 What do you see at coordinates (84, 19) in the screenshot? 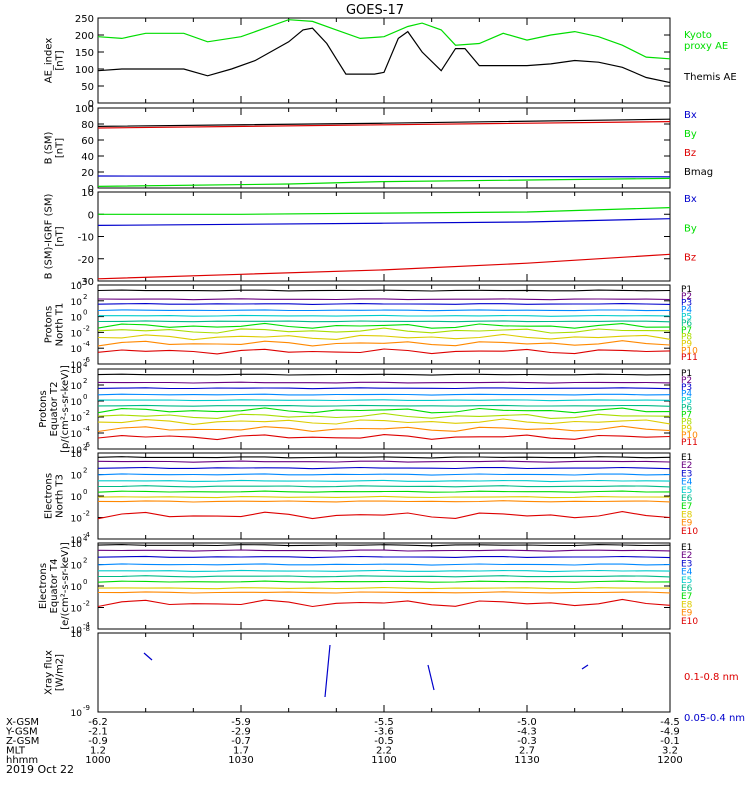
I see `y-tick-label: 250` at bounding box center [84, 19].